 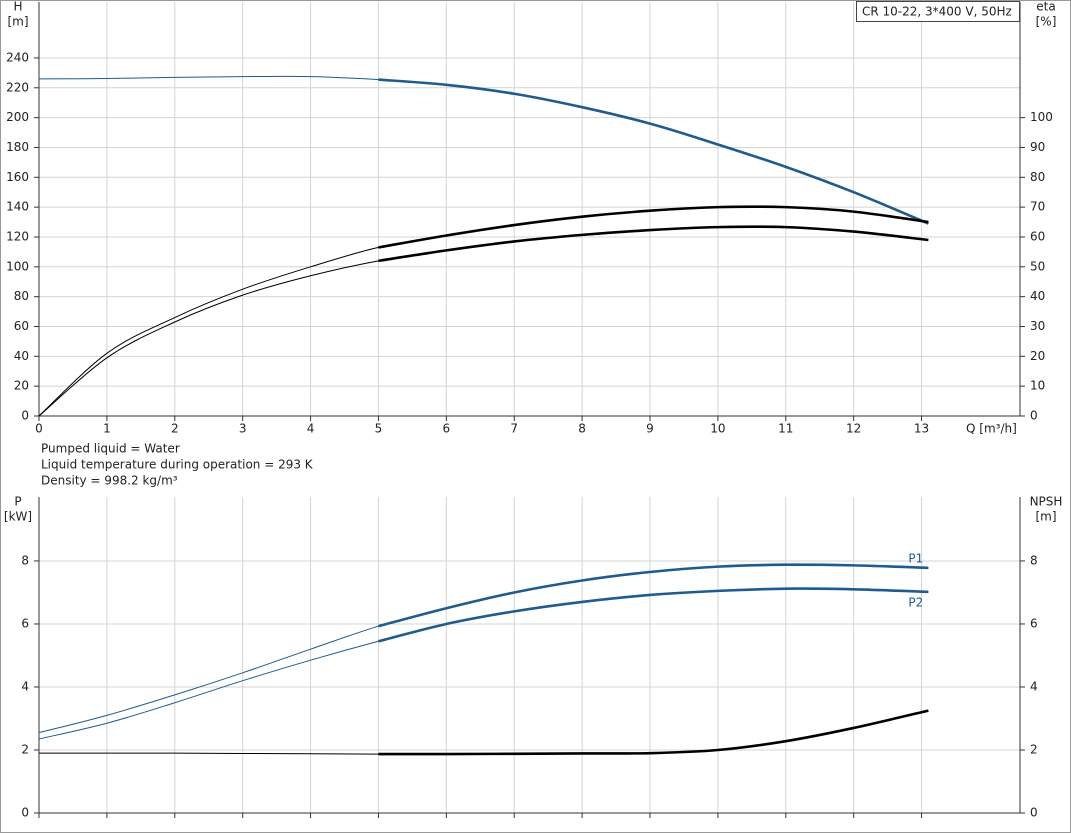 What do you see at coordinates (1034, 560) in the screenshot?
I see `y2-tick-label: 8` at bounding box center [1034, 560].